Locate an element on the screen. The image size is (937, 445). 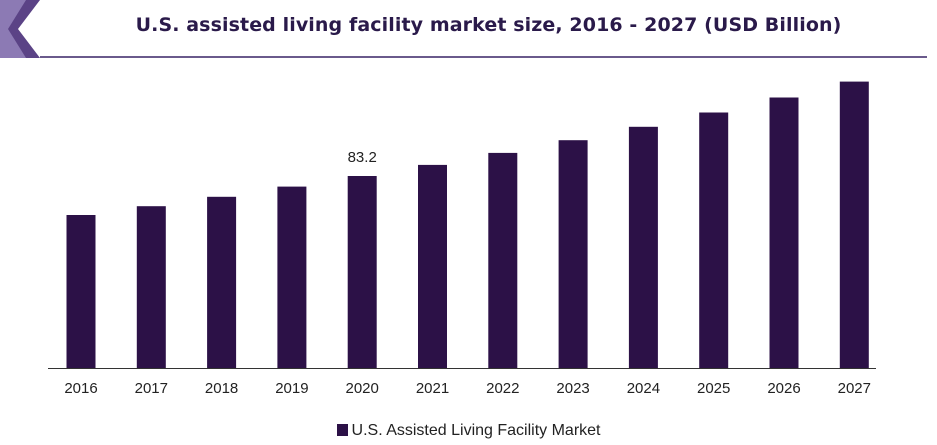
x-tick-label-2027: 2027 is located at coordinates (854, 388).